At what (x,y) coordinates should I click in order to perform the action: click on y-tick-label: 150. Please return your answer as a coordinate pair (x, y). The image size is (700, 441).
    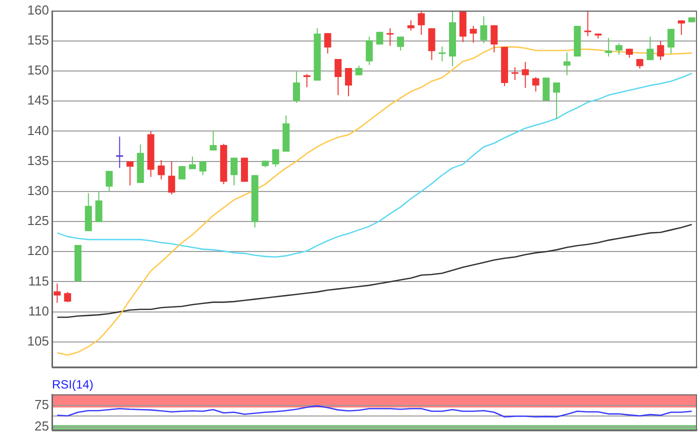
    Looking at the image, I should click on (38, 70).